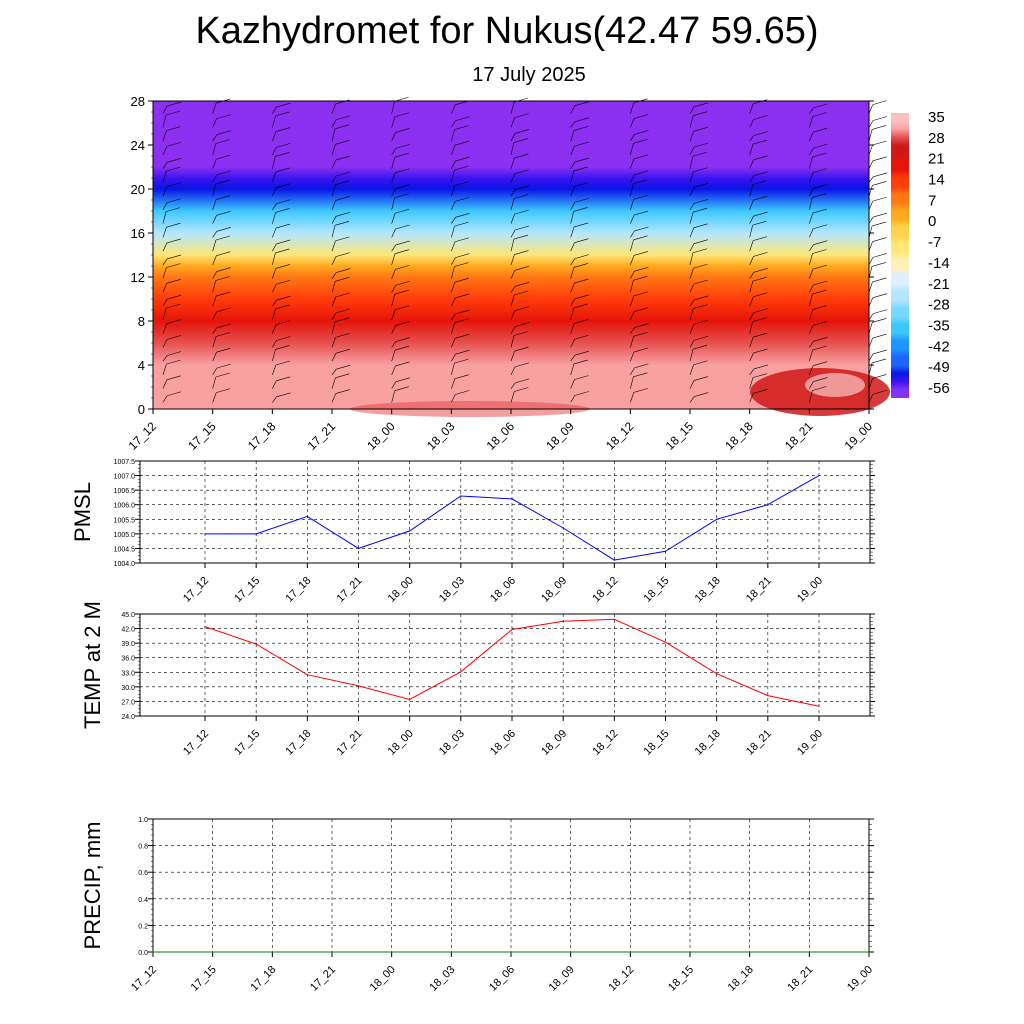  Describe the element at coordinates (128, 644) in the screenshot. I see `y-tick-label: 39.0` at that location.